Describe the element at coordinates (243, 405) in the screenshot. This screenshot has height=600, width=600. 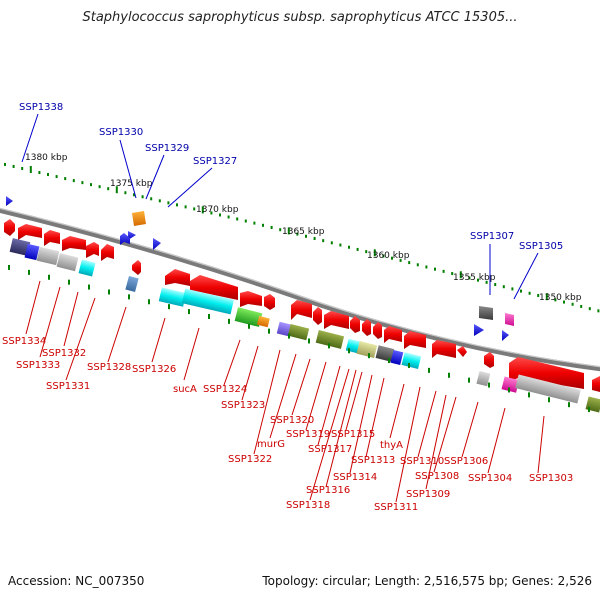
I see `gene-label: SSP1323` at that location.